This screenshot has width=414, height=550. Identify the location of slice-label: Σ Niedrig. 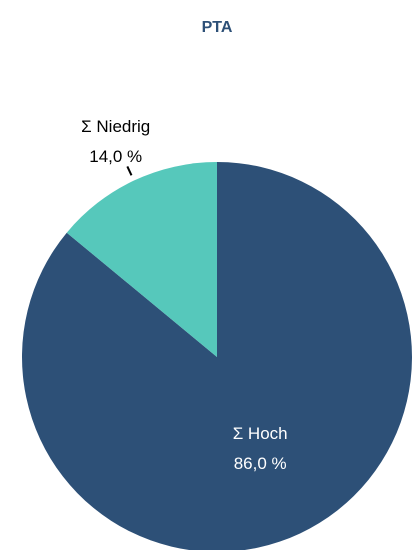
(115, 126).